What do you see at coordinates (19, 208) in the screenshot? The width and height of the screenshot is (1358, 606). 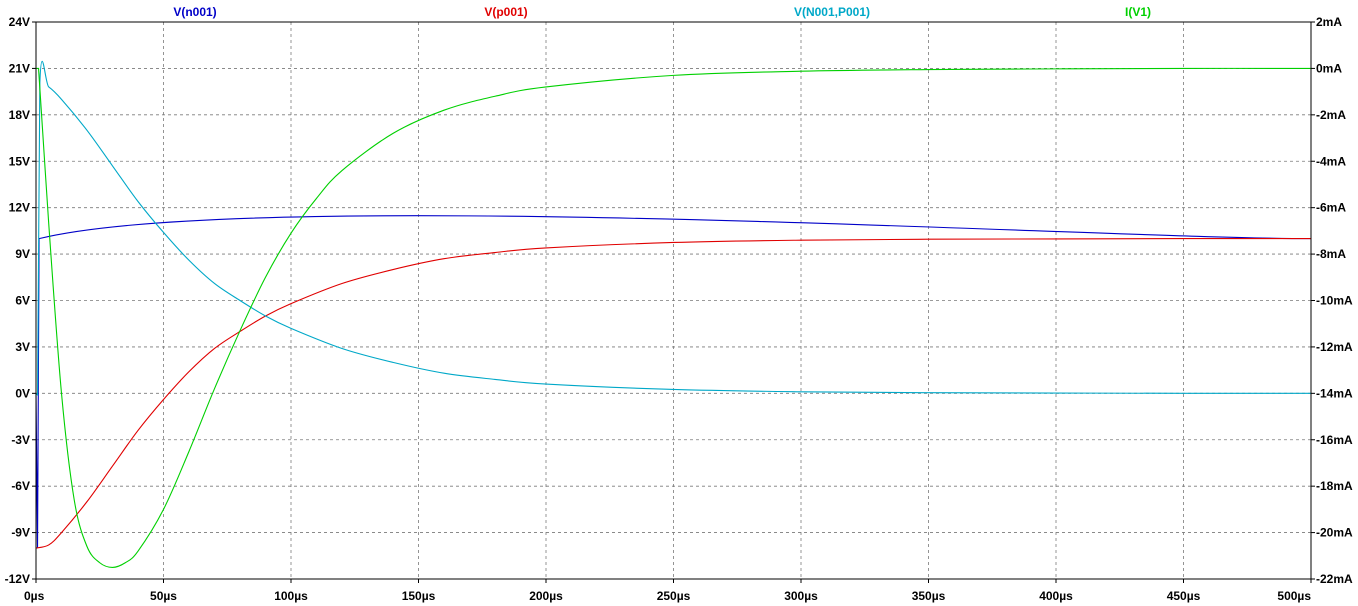 I see `y-left-tick-label: 12V` at bounding box center [19, 208].